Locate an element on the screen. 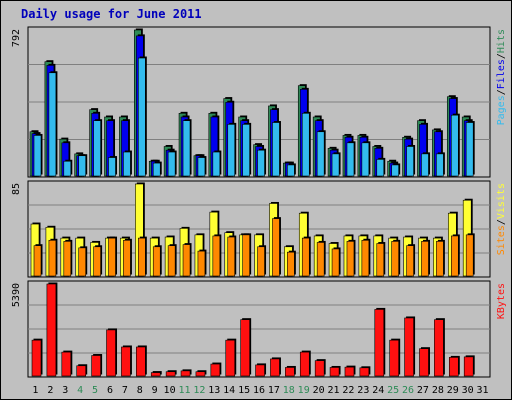 Image resolution: width=512 pixels, height=400 pixels. day-label-23: 23 is located at coordinates (363, 390).